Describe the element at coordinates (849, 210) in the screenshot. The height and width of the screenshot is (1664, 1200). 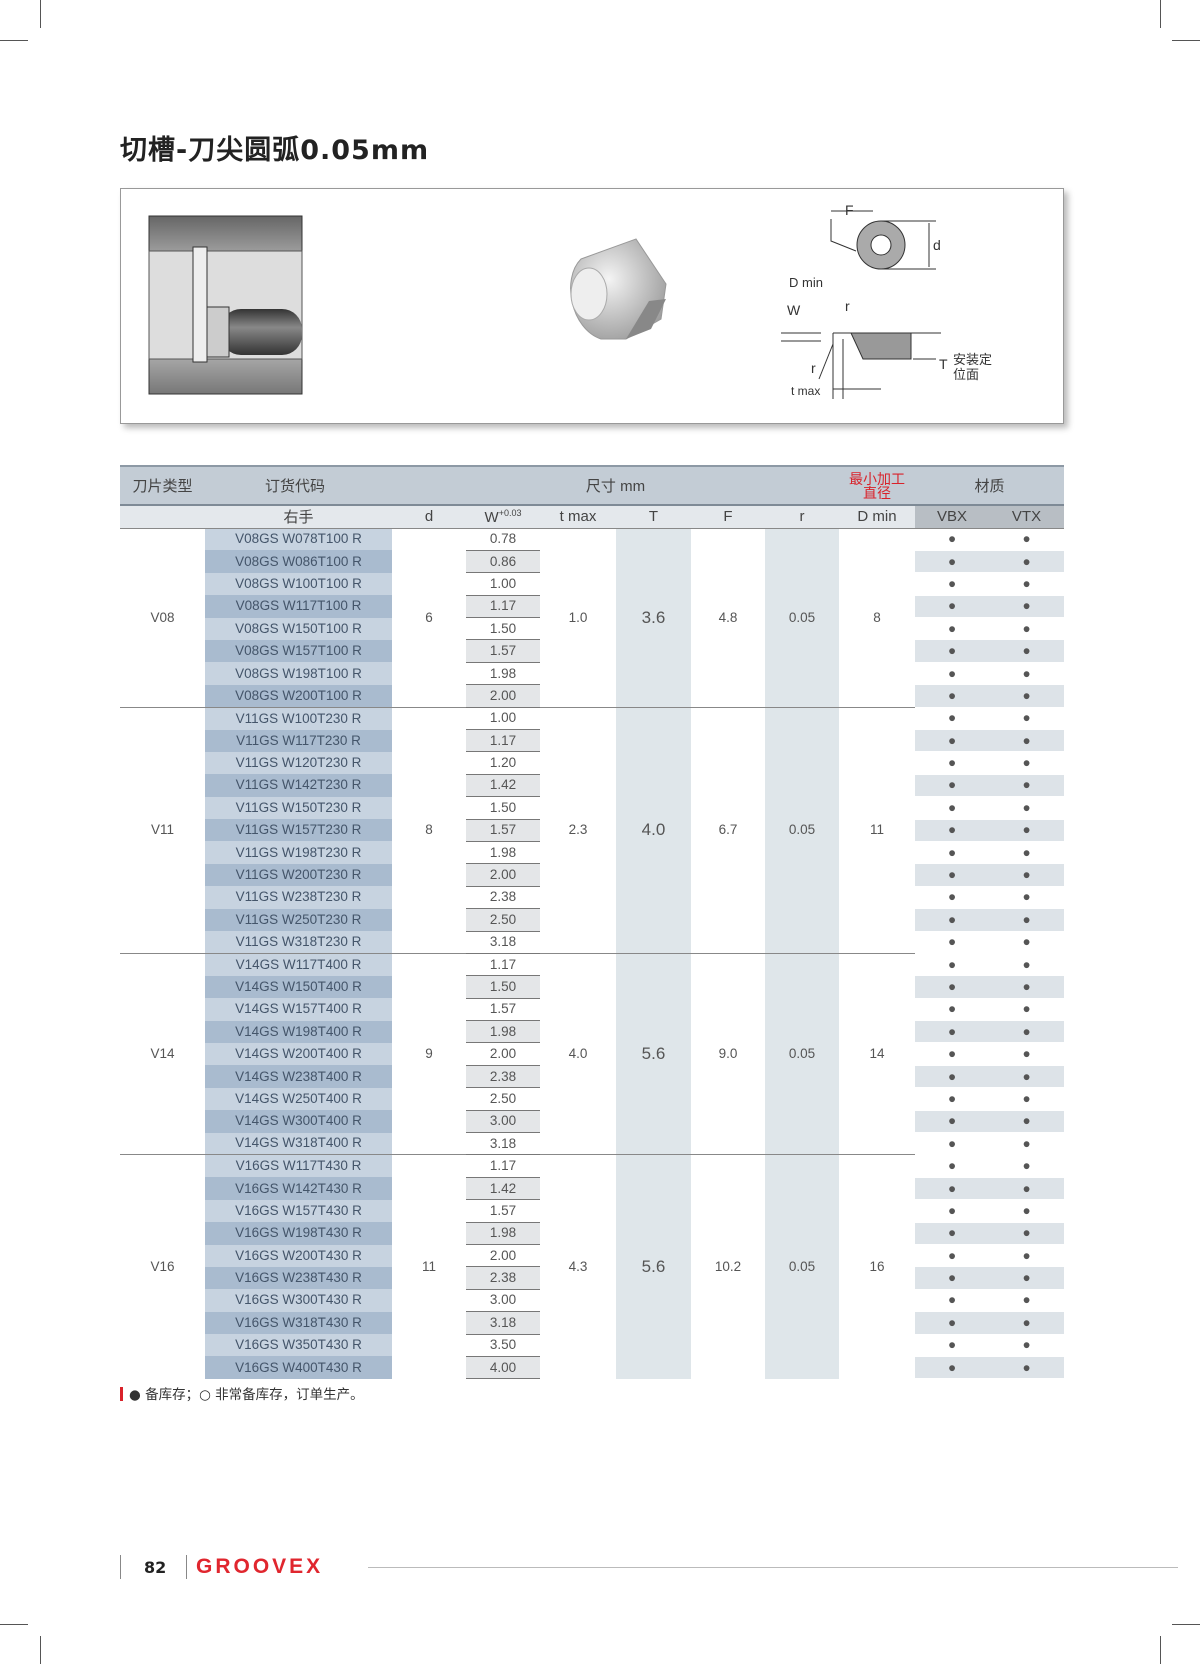
I see `label-F: F` at that location.